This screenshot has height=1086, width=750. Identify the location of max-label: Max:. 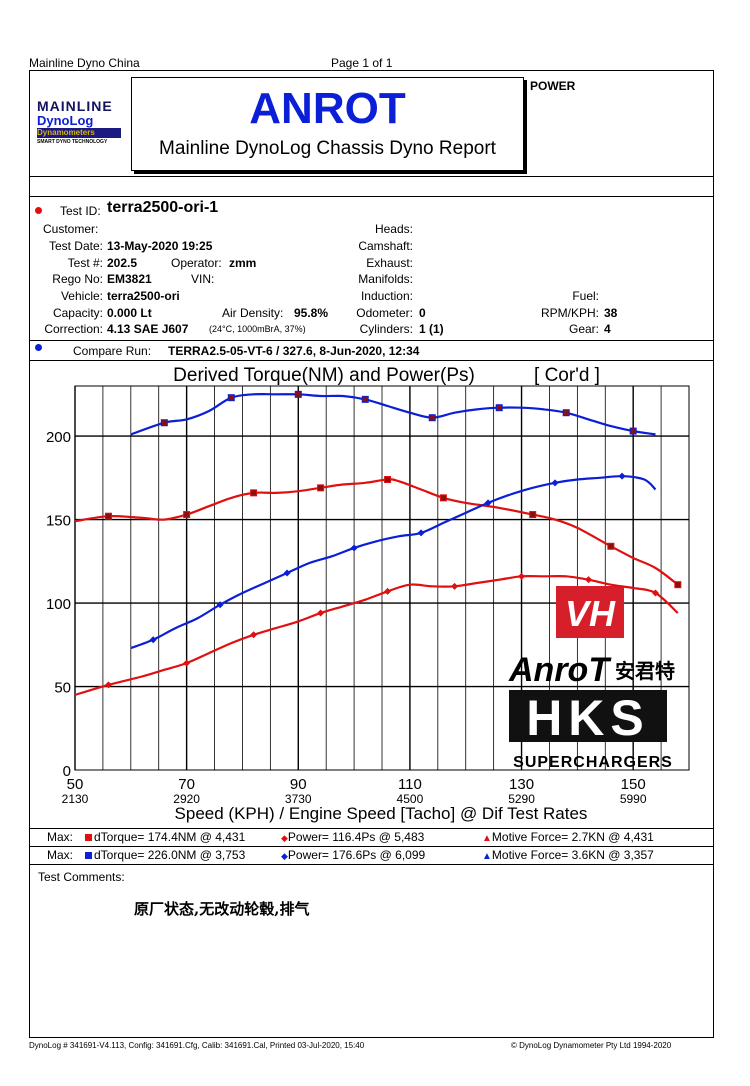
(60, 855).